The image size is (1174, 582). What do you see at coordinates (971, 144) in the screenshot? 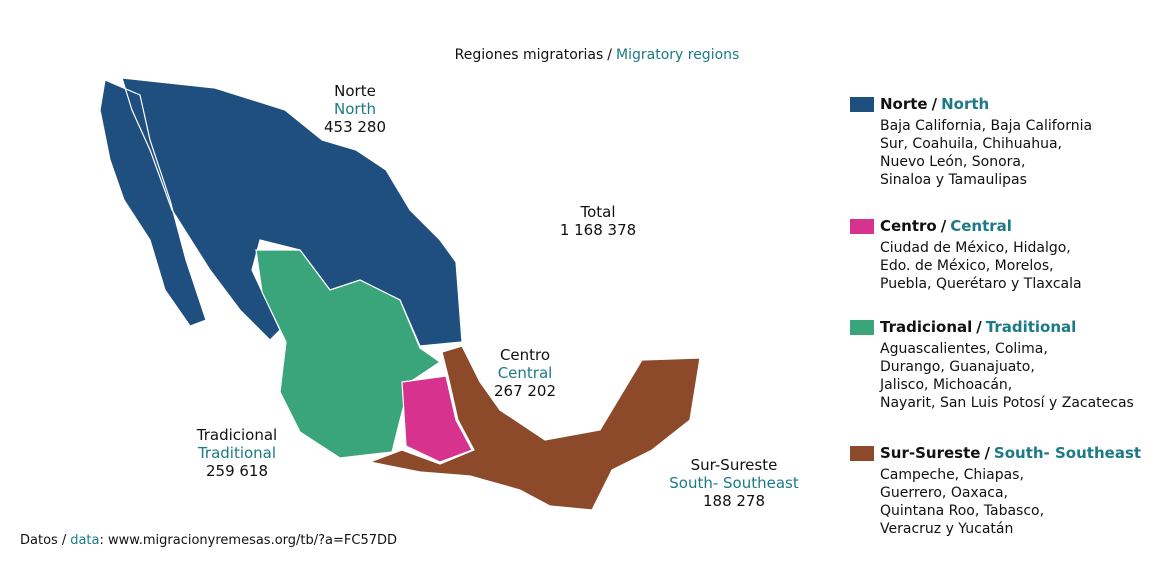
I see `legend-states: Sur, Coahuila, Chihuahua,` at bounding box center [971, 144].